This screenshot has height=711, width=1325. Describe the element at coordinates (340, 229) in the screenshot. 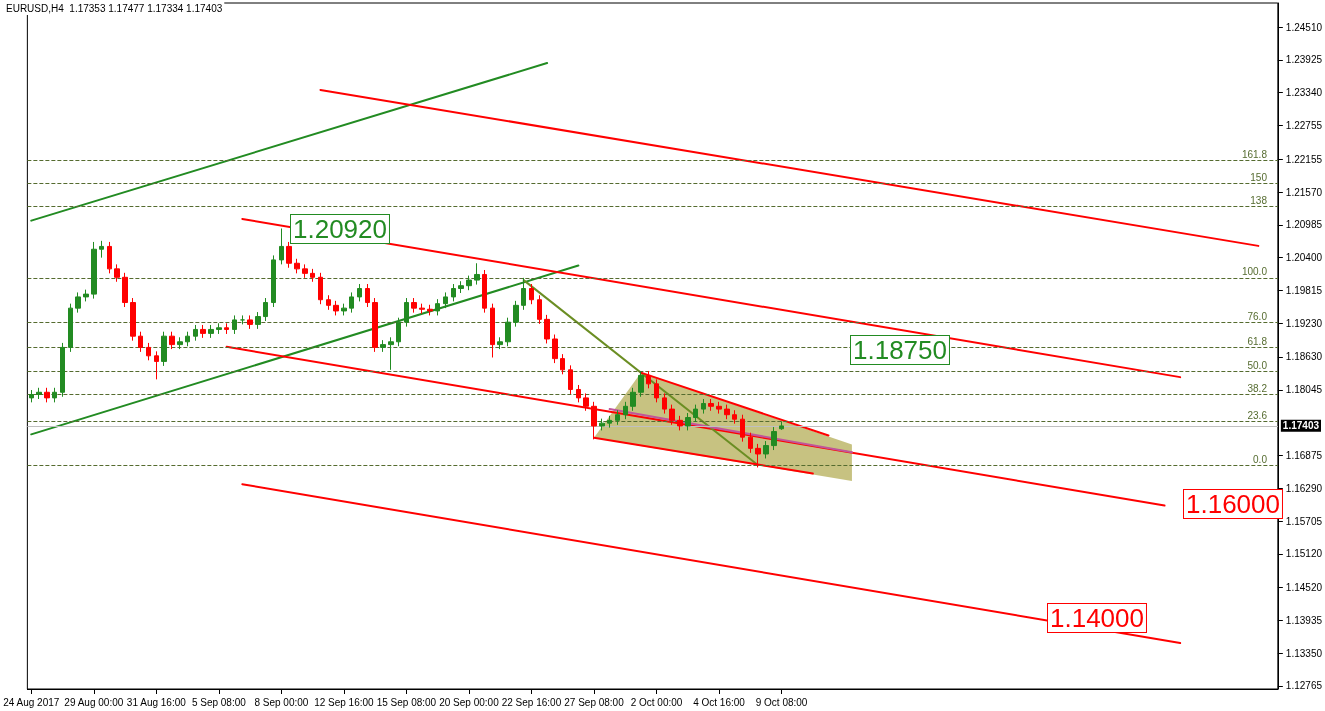

I see `annotation: 1.20920` at that location.